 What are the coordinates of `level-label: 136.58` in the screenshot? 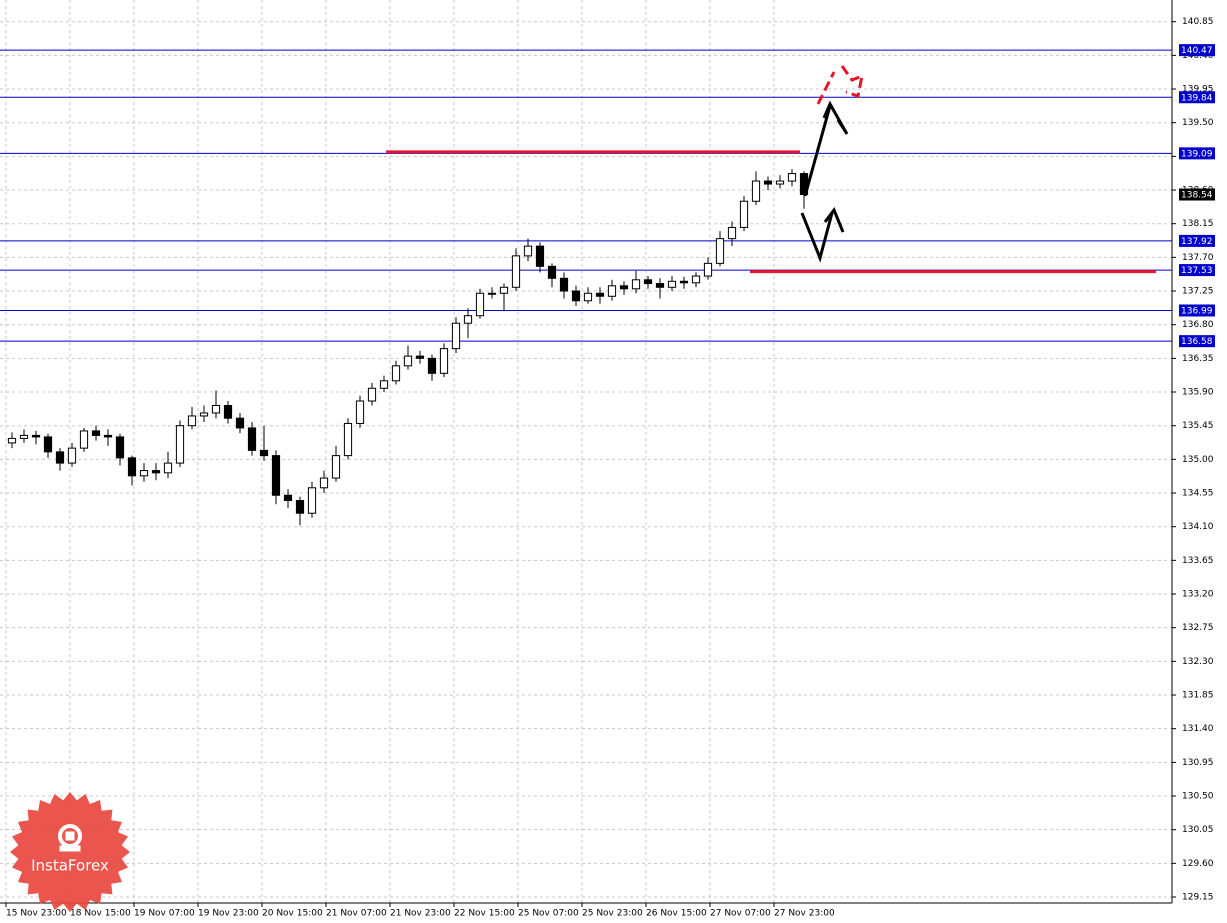 It's located at (1197, 342).